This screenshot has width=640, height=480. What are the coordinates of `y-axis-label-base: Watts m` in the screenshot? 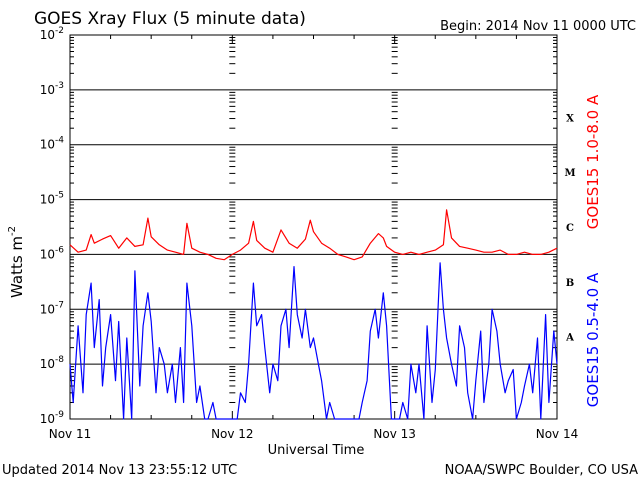 It's located at (17, 267).